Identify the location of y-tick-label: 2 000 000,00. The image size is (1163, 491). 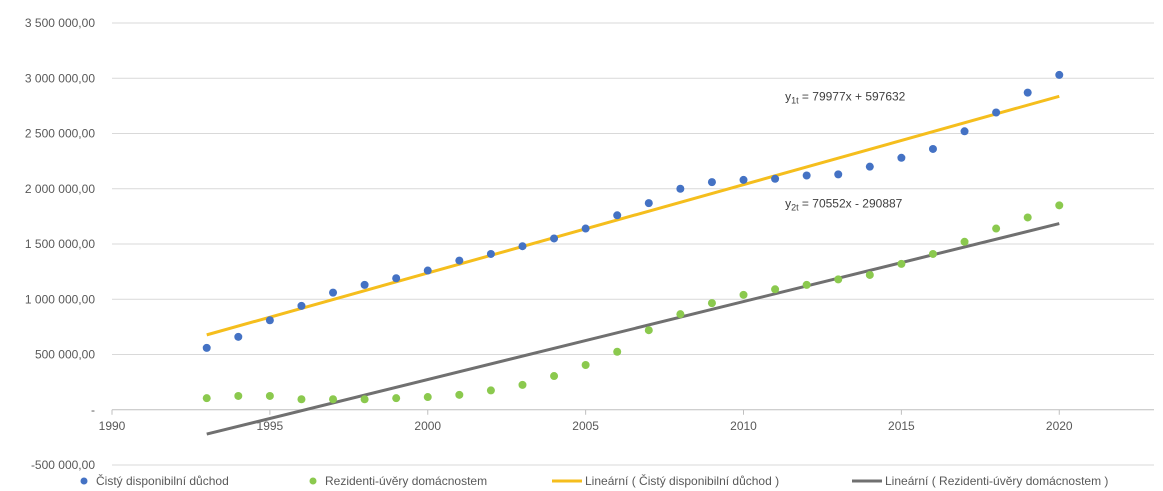
(60, 189).